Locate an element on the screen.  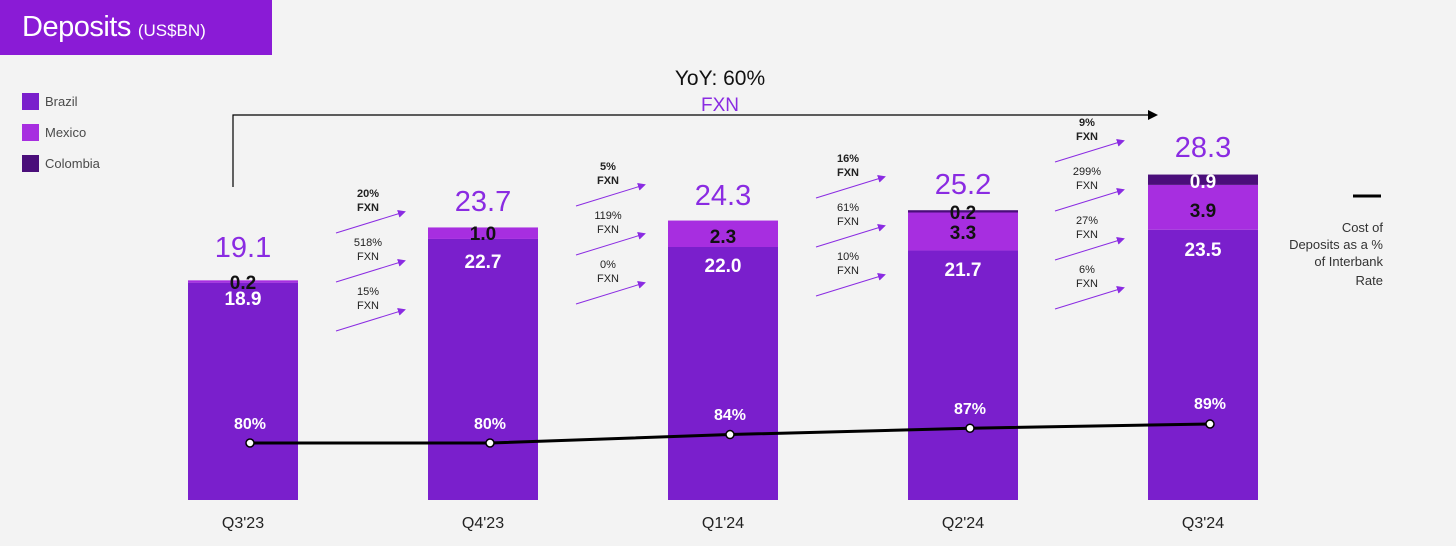
value-label-mexico-q423: 1.0 is located at coordinates (483, 234).